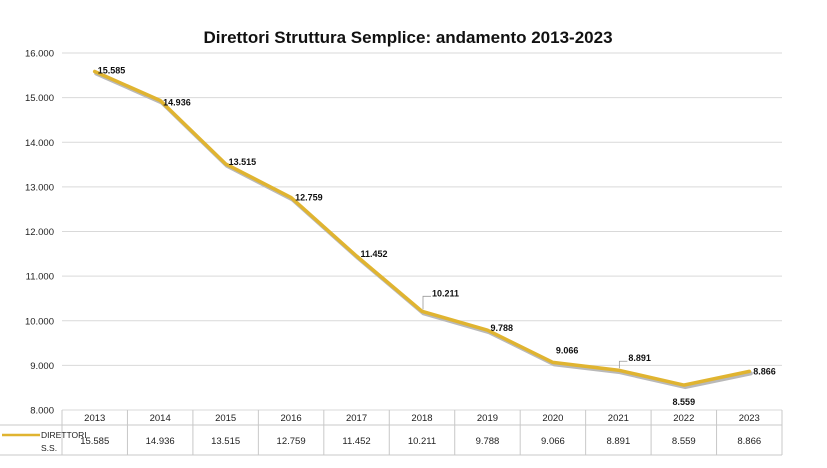 The width and height of the screenshot is (827, 468). Describe the element at coordinates (39, 54) in the screenshot. I see `y-tick-label: 16.000` at that location.